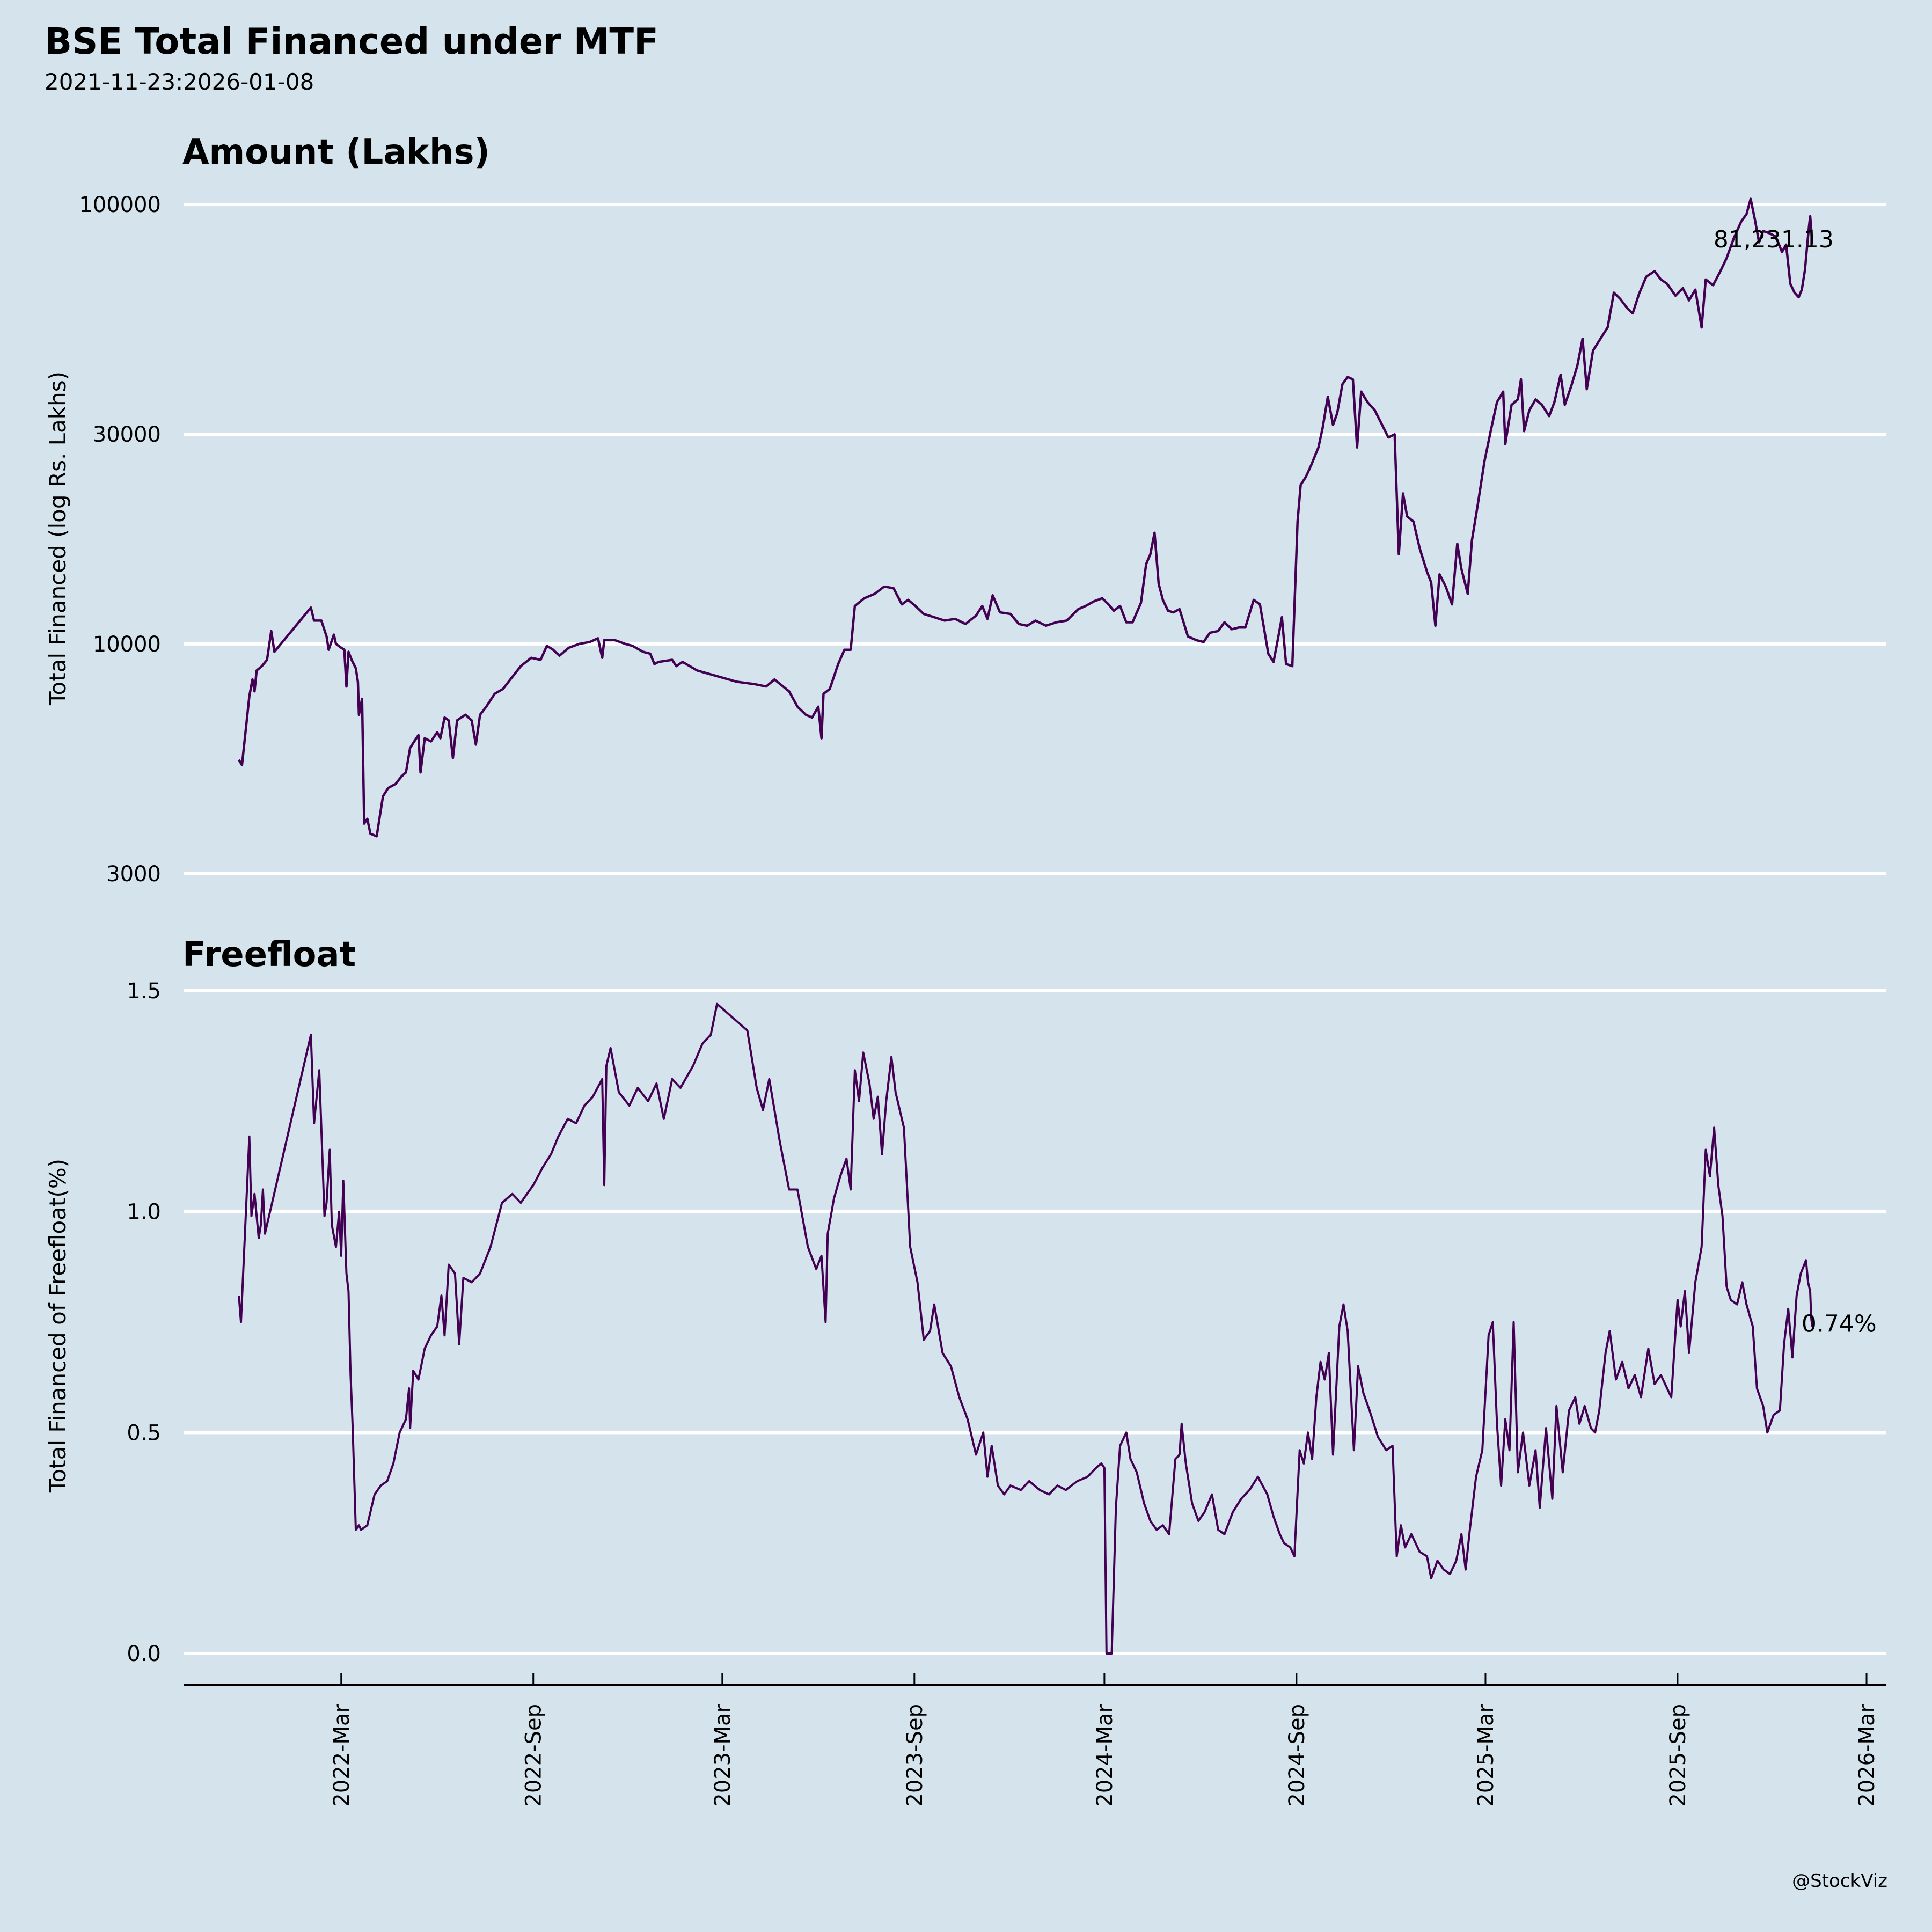 The height and width of the screenshot is (1932, 1932). What do you see at coordinates (179, 82) in the screenshot?
I see `figure-subtitle: 2021-11-23:2026-01-08` at bounding box center [179, 82].